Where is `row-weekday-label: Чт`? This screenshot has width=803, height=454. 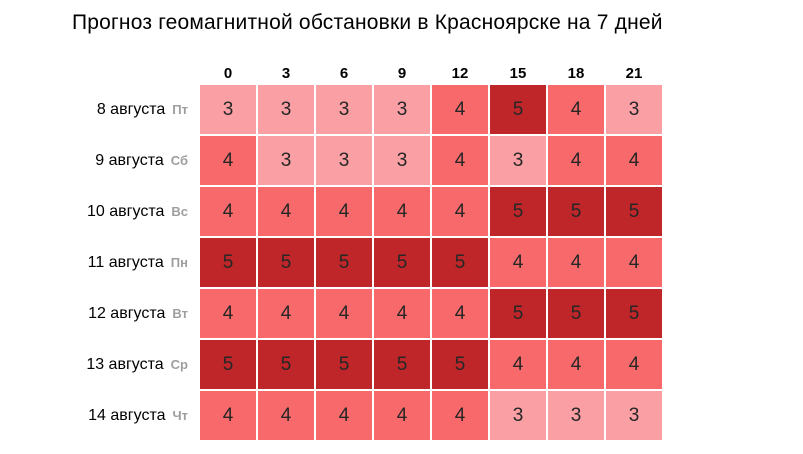 row-weekday-label: Чт is located at coordinates (180, 415).